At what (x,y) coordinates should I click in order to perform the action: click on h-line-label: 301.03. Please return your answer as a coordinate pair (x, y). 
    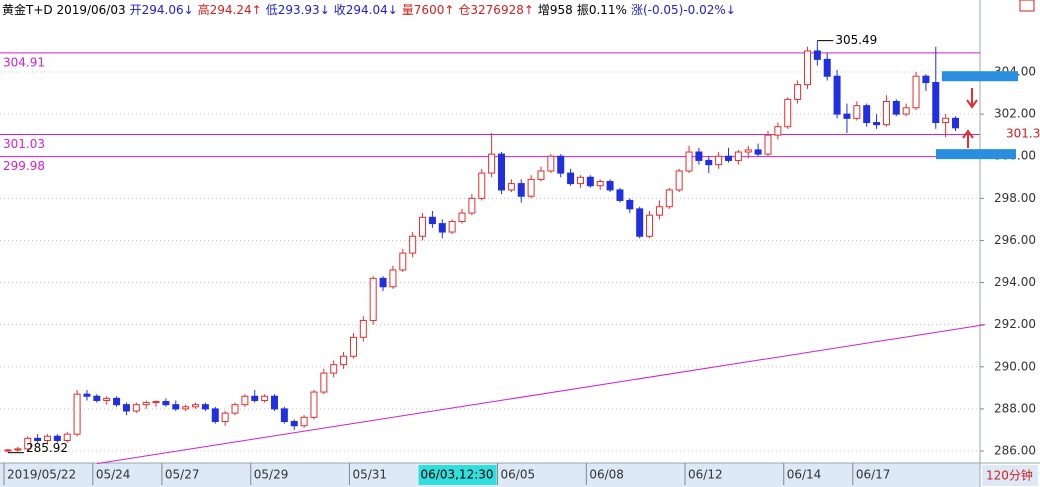
    Looking at the image, I should click on (24, 144).